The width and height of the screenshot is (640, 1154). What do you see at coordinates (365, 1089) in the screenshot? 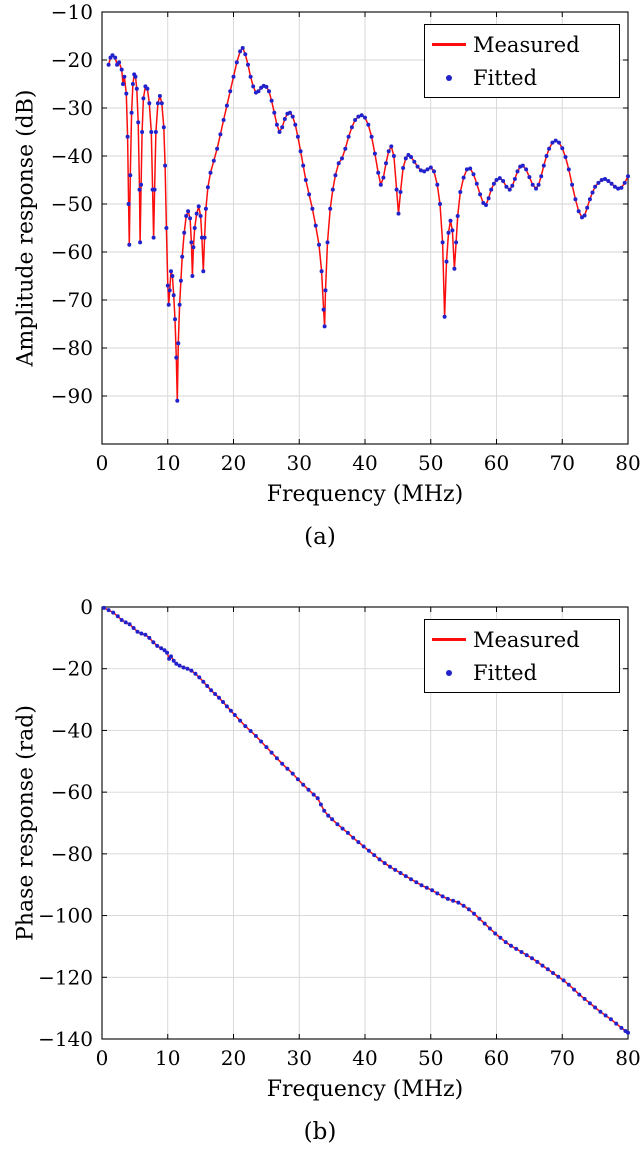
I see `phase-x-axis-label: Frequency (MHz)` at bounding box center [365, 1089].